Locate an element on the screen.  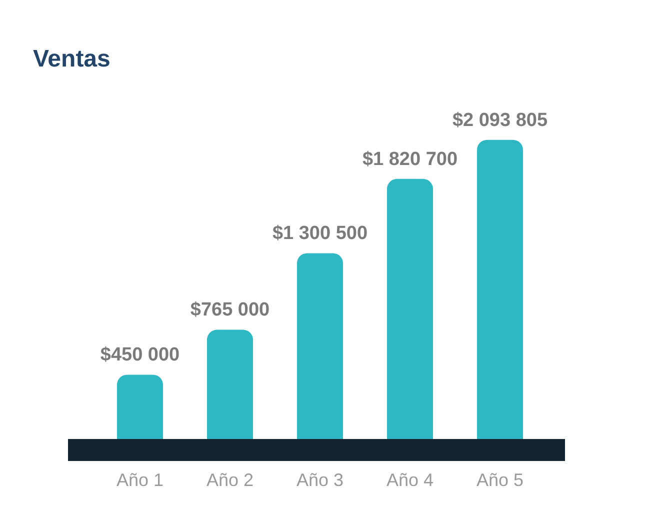
x-tick-label: Año 5 is located at coordinates (500, 480).